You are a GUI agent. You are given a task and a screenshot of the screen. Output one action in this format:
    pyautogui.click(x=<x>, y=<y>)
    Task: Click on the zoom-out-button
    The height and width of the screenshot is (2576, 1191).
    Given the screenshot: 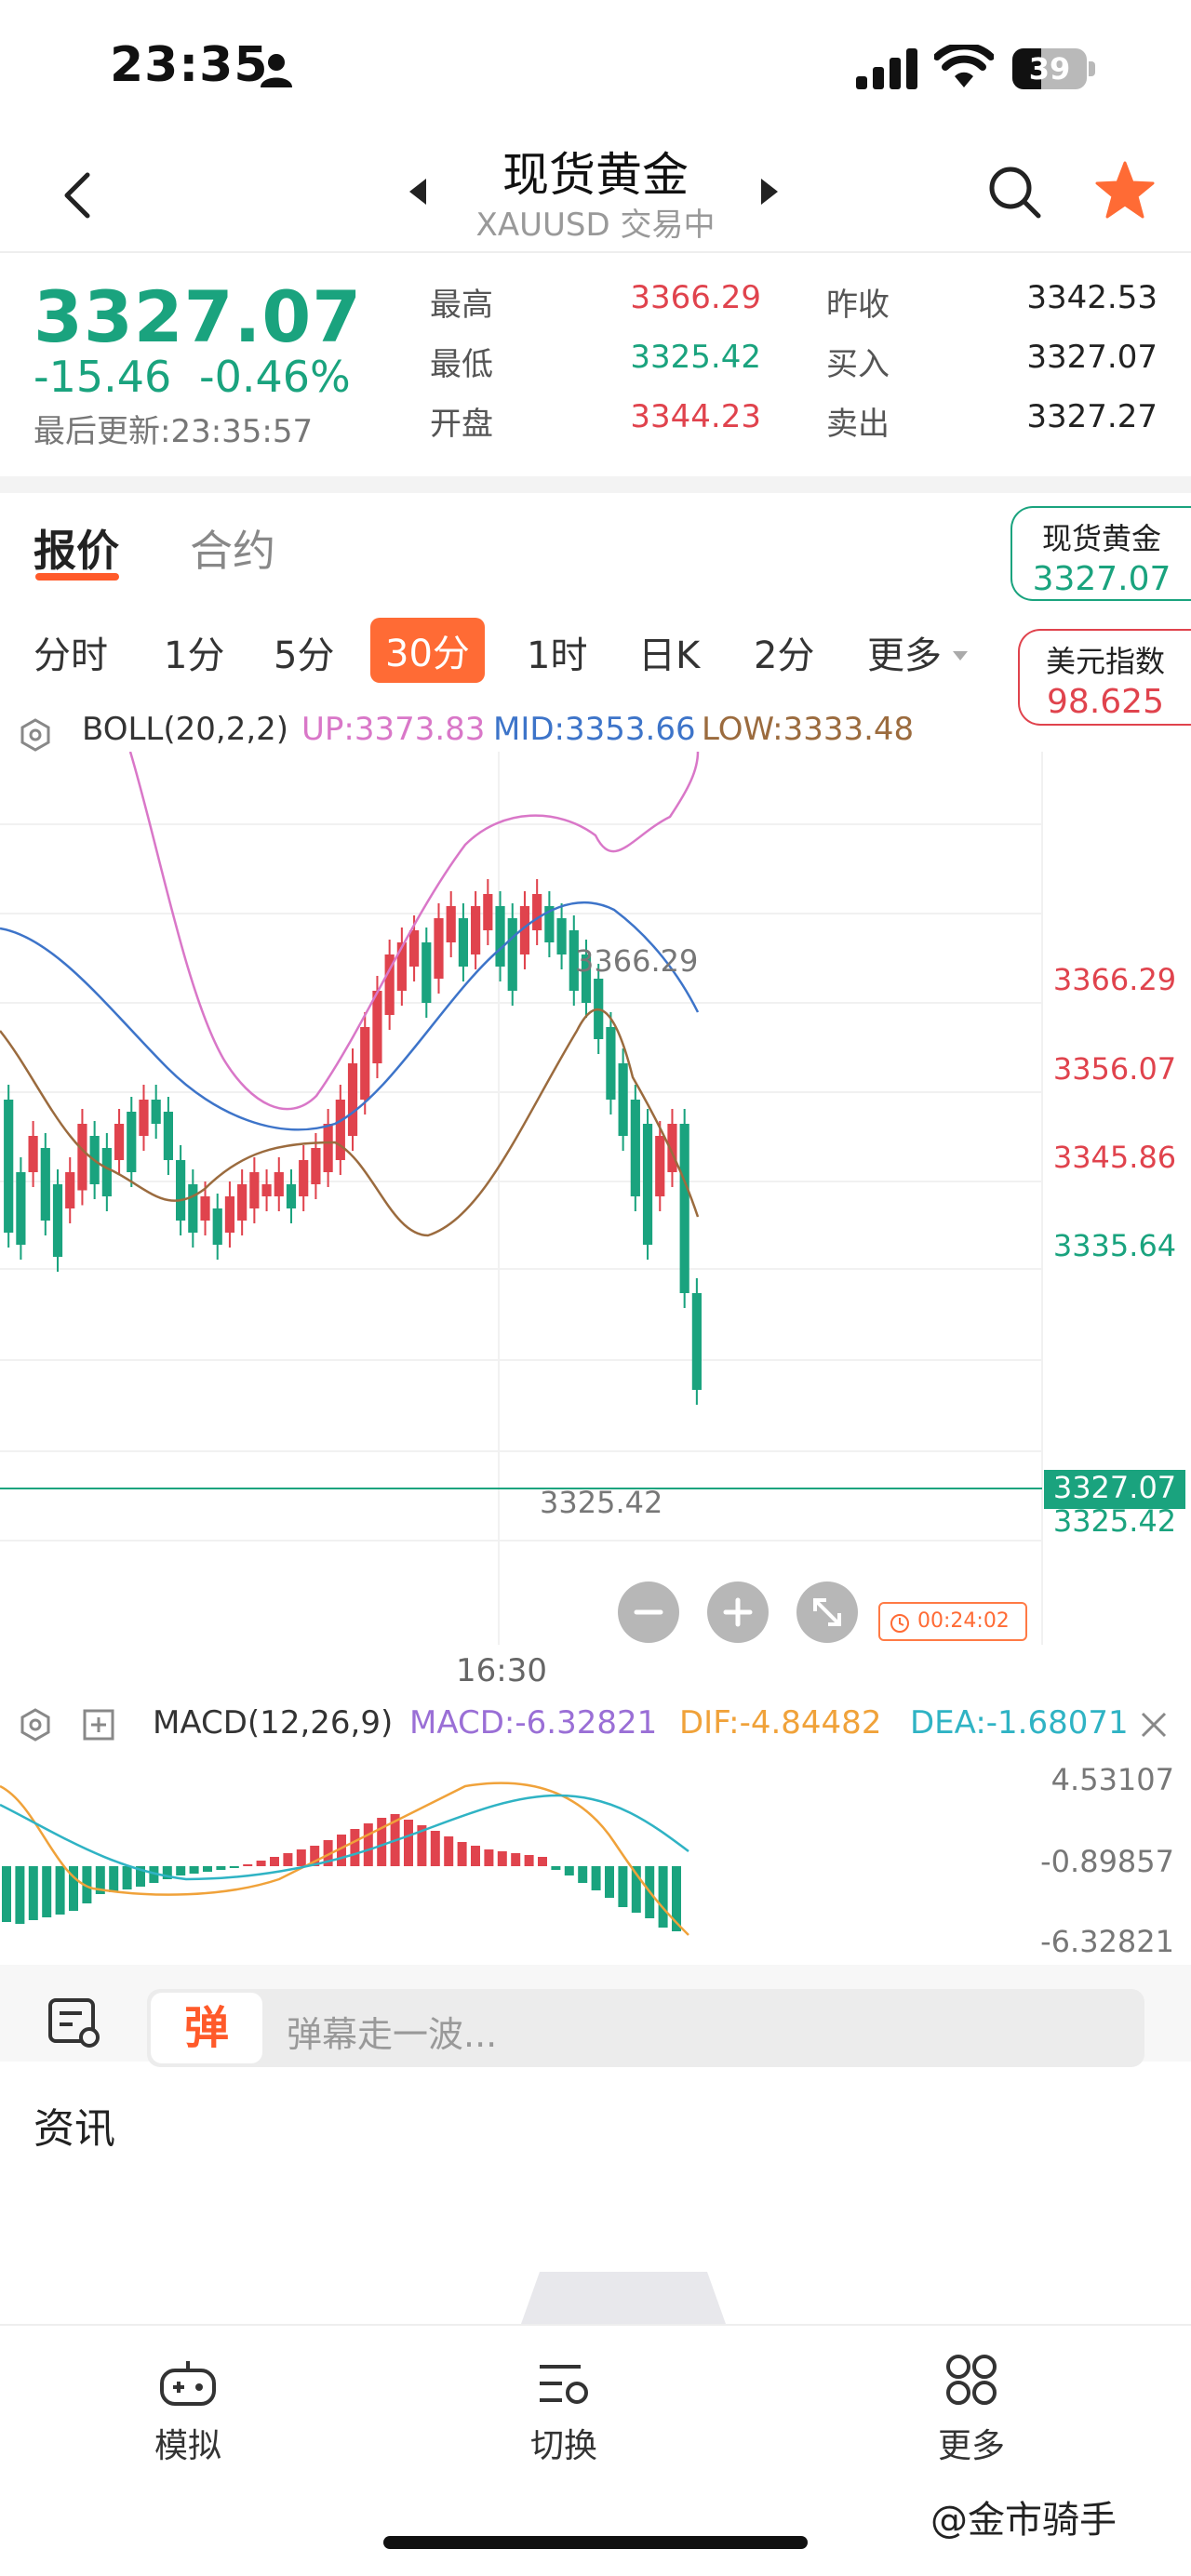 What is the action you would take?
    pyautogui.click(x=648, y=1612)
    